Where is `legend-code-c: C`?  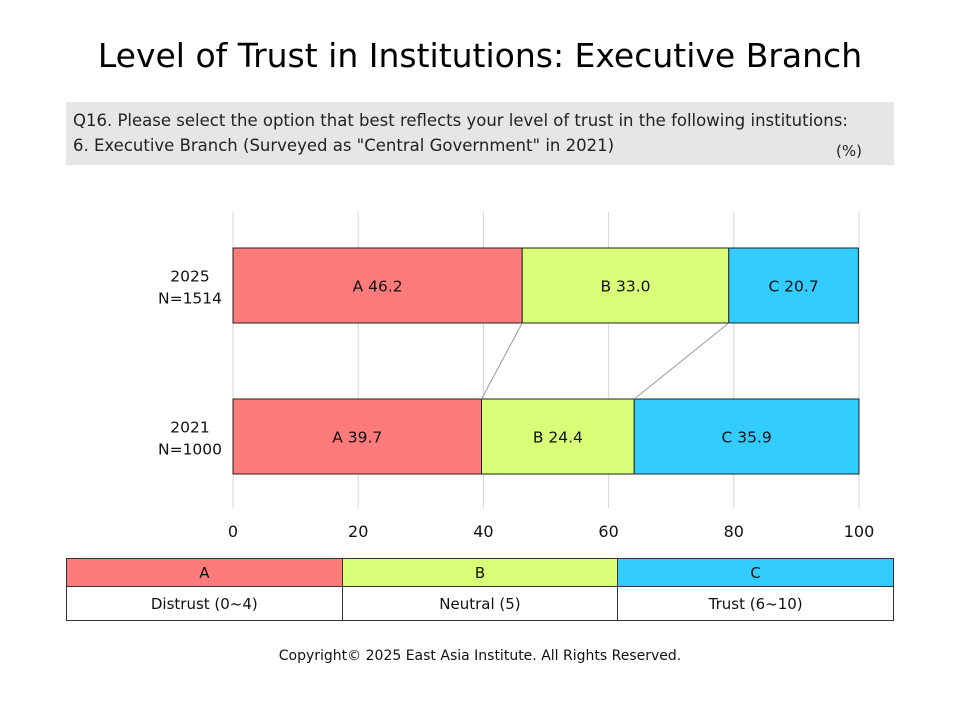
legend-code-c: C is located at coordinates (755, 572).